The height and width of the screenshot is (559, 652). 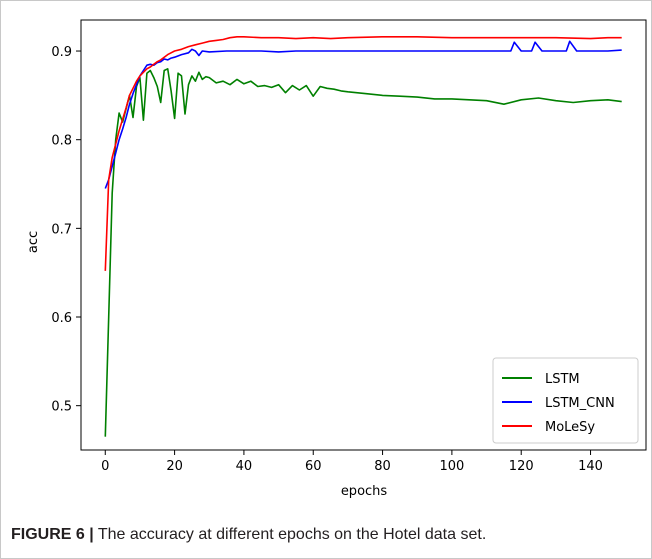 What do you see at coordinates (521, 466) in the screenshot?
I see `x-tick-label: 120` at bounding box center [521, 466].